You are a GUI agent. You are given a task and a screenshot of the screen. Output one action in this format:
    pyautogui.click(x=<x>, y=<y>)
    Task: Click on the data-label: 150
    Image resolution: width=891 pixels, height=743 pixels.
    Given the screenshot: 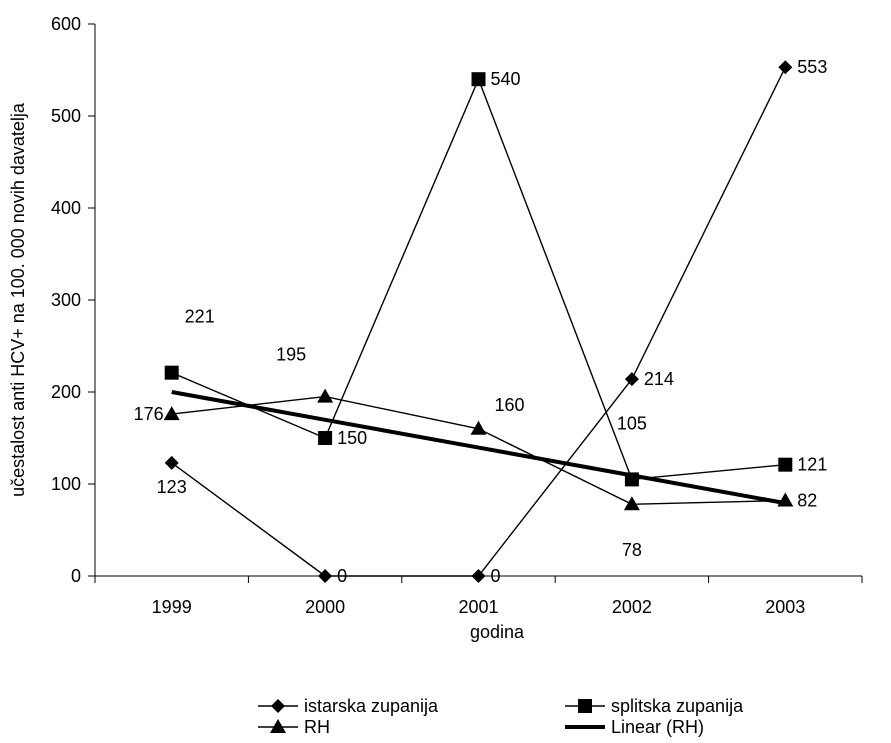 What is the action you would take?
    pyautogui.click(x=352, y=438)
    